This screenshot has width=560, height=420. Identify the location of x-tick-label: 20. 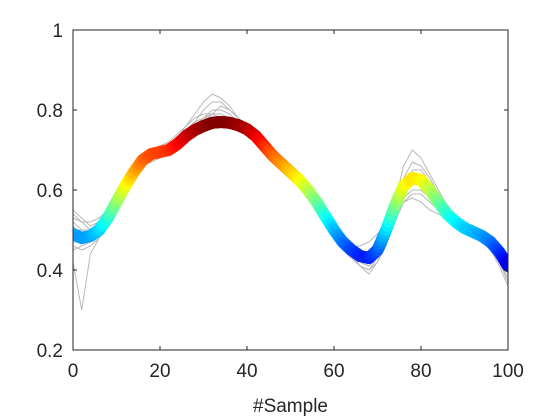
(159, 371).